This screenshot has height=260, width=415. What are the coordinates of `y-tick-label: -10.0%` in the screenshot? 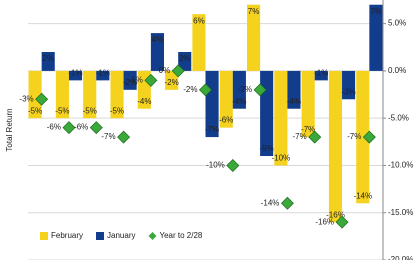 It's located at (400, 165).